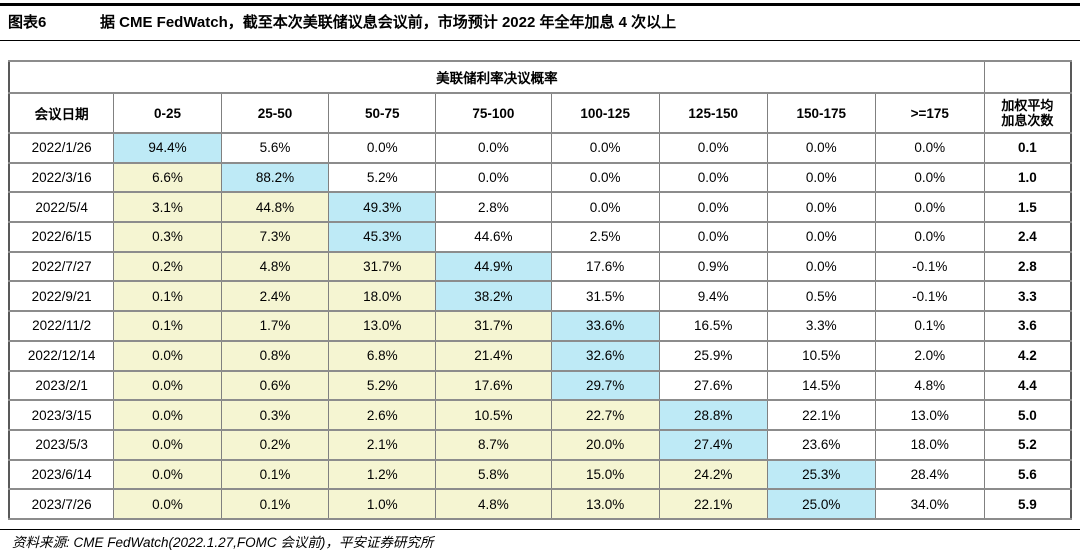  What do you see at coordinates (929, 474) in the screenshot?
I see `probability-cell: 28.4%` at bounding box center [929, 474].